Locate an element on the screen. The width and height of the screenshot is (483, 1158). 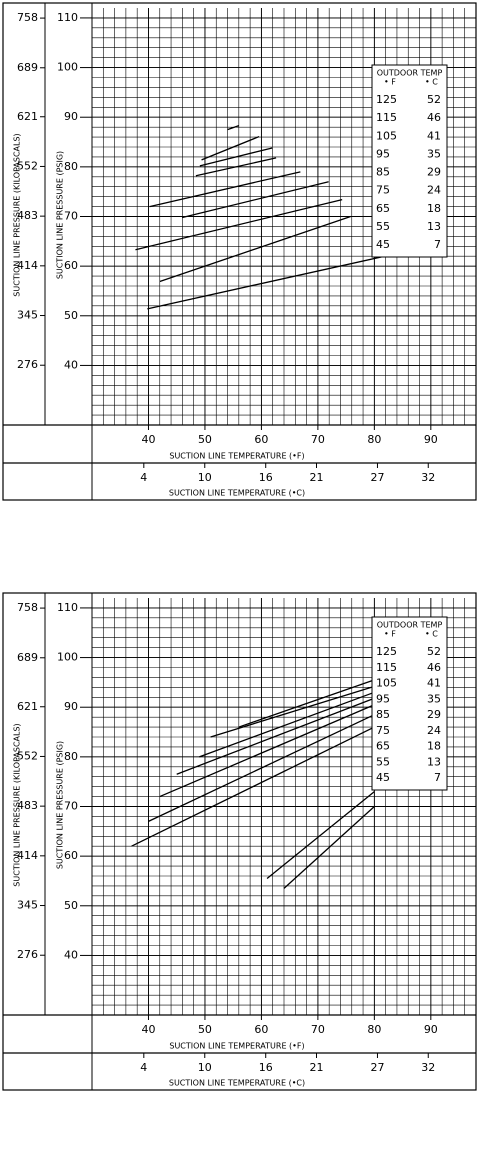
y2-tick-label: 483 is located at coordinates (27, 805).